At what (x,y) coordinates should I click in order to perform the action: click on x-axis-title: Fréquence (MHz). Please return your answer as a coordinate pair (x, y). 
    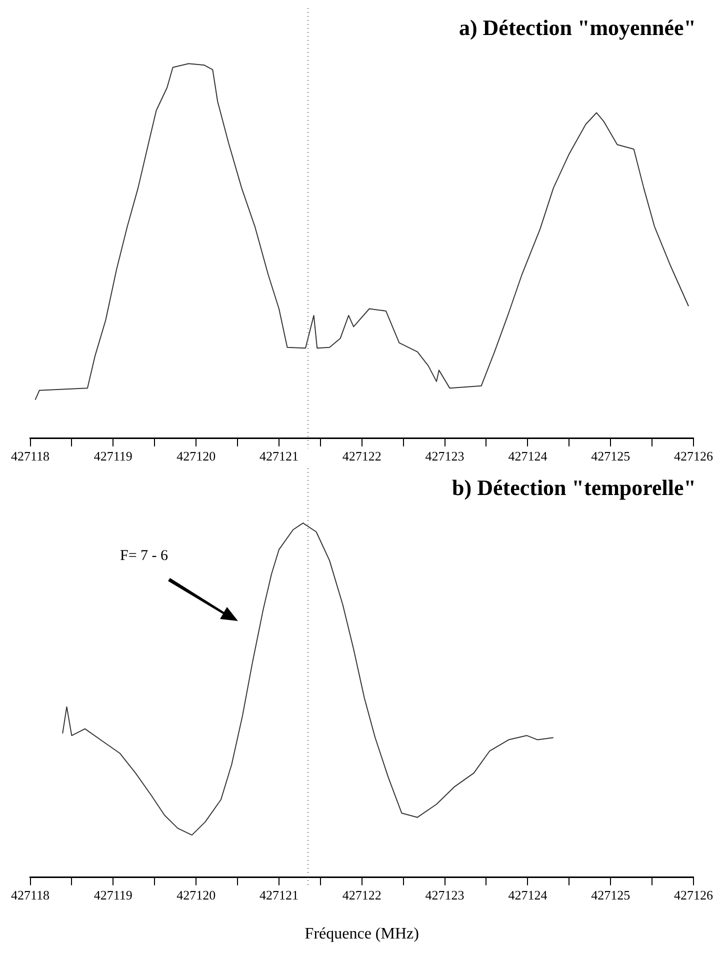
    Looking at the image, I should click on (361, 934).